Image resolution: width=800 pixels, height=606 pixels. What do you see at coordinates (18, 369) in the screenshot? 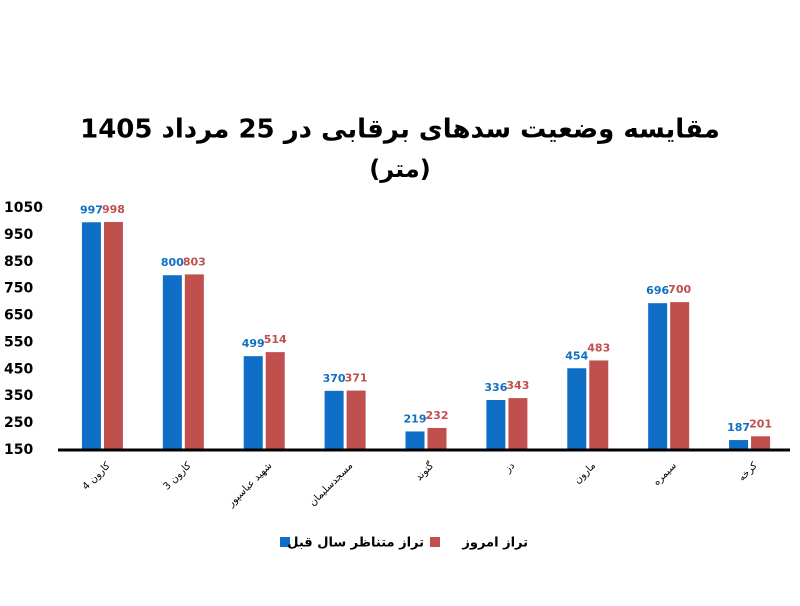
I see `y-tick-label: 450` at bounding box center [18, 369].